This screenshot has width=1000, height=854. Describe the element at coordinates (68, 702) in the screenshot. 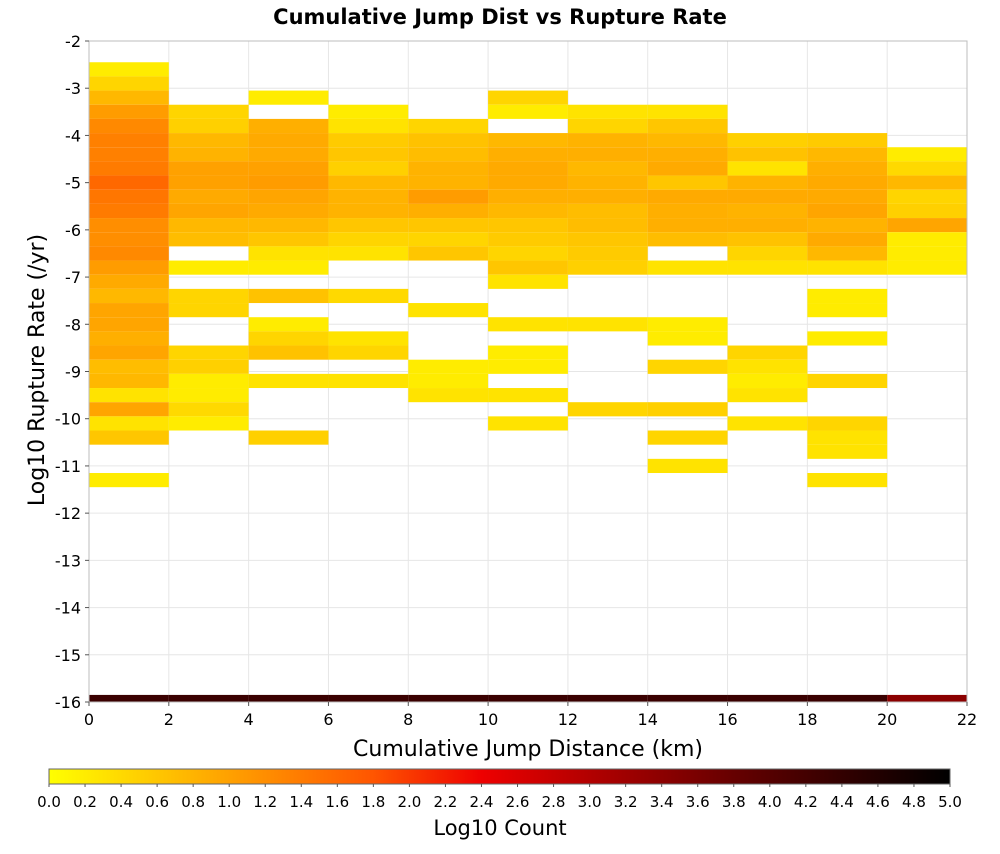

I see `y-tick-label: -16` at that location.